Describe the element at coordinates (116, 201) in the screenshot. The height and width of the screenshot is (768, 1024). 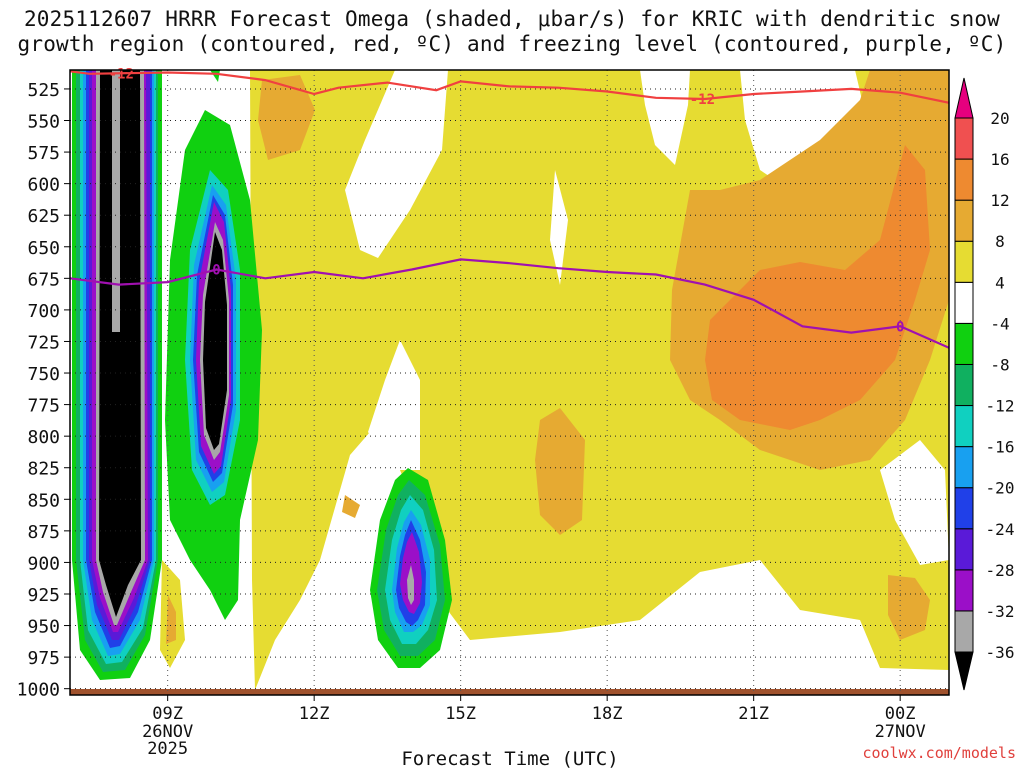
I see `omega-neg-col-spine` at that location.